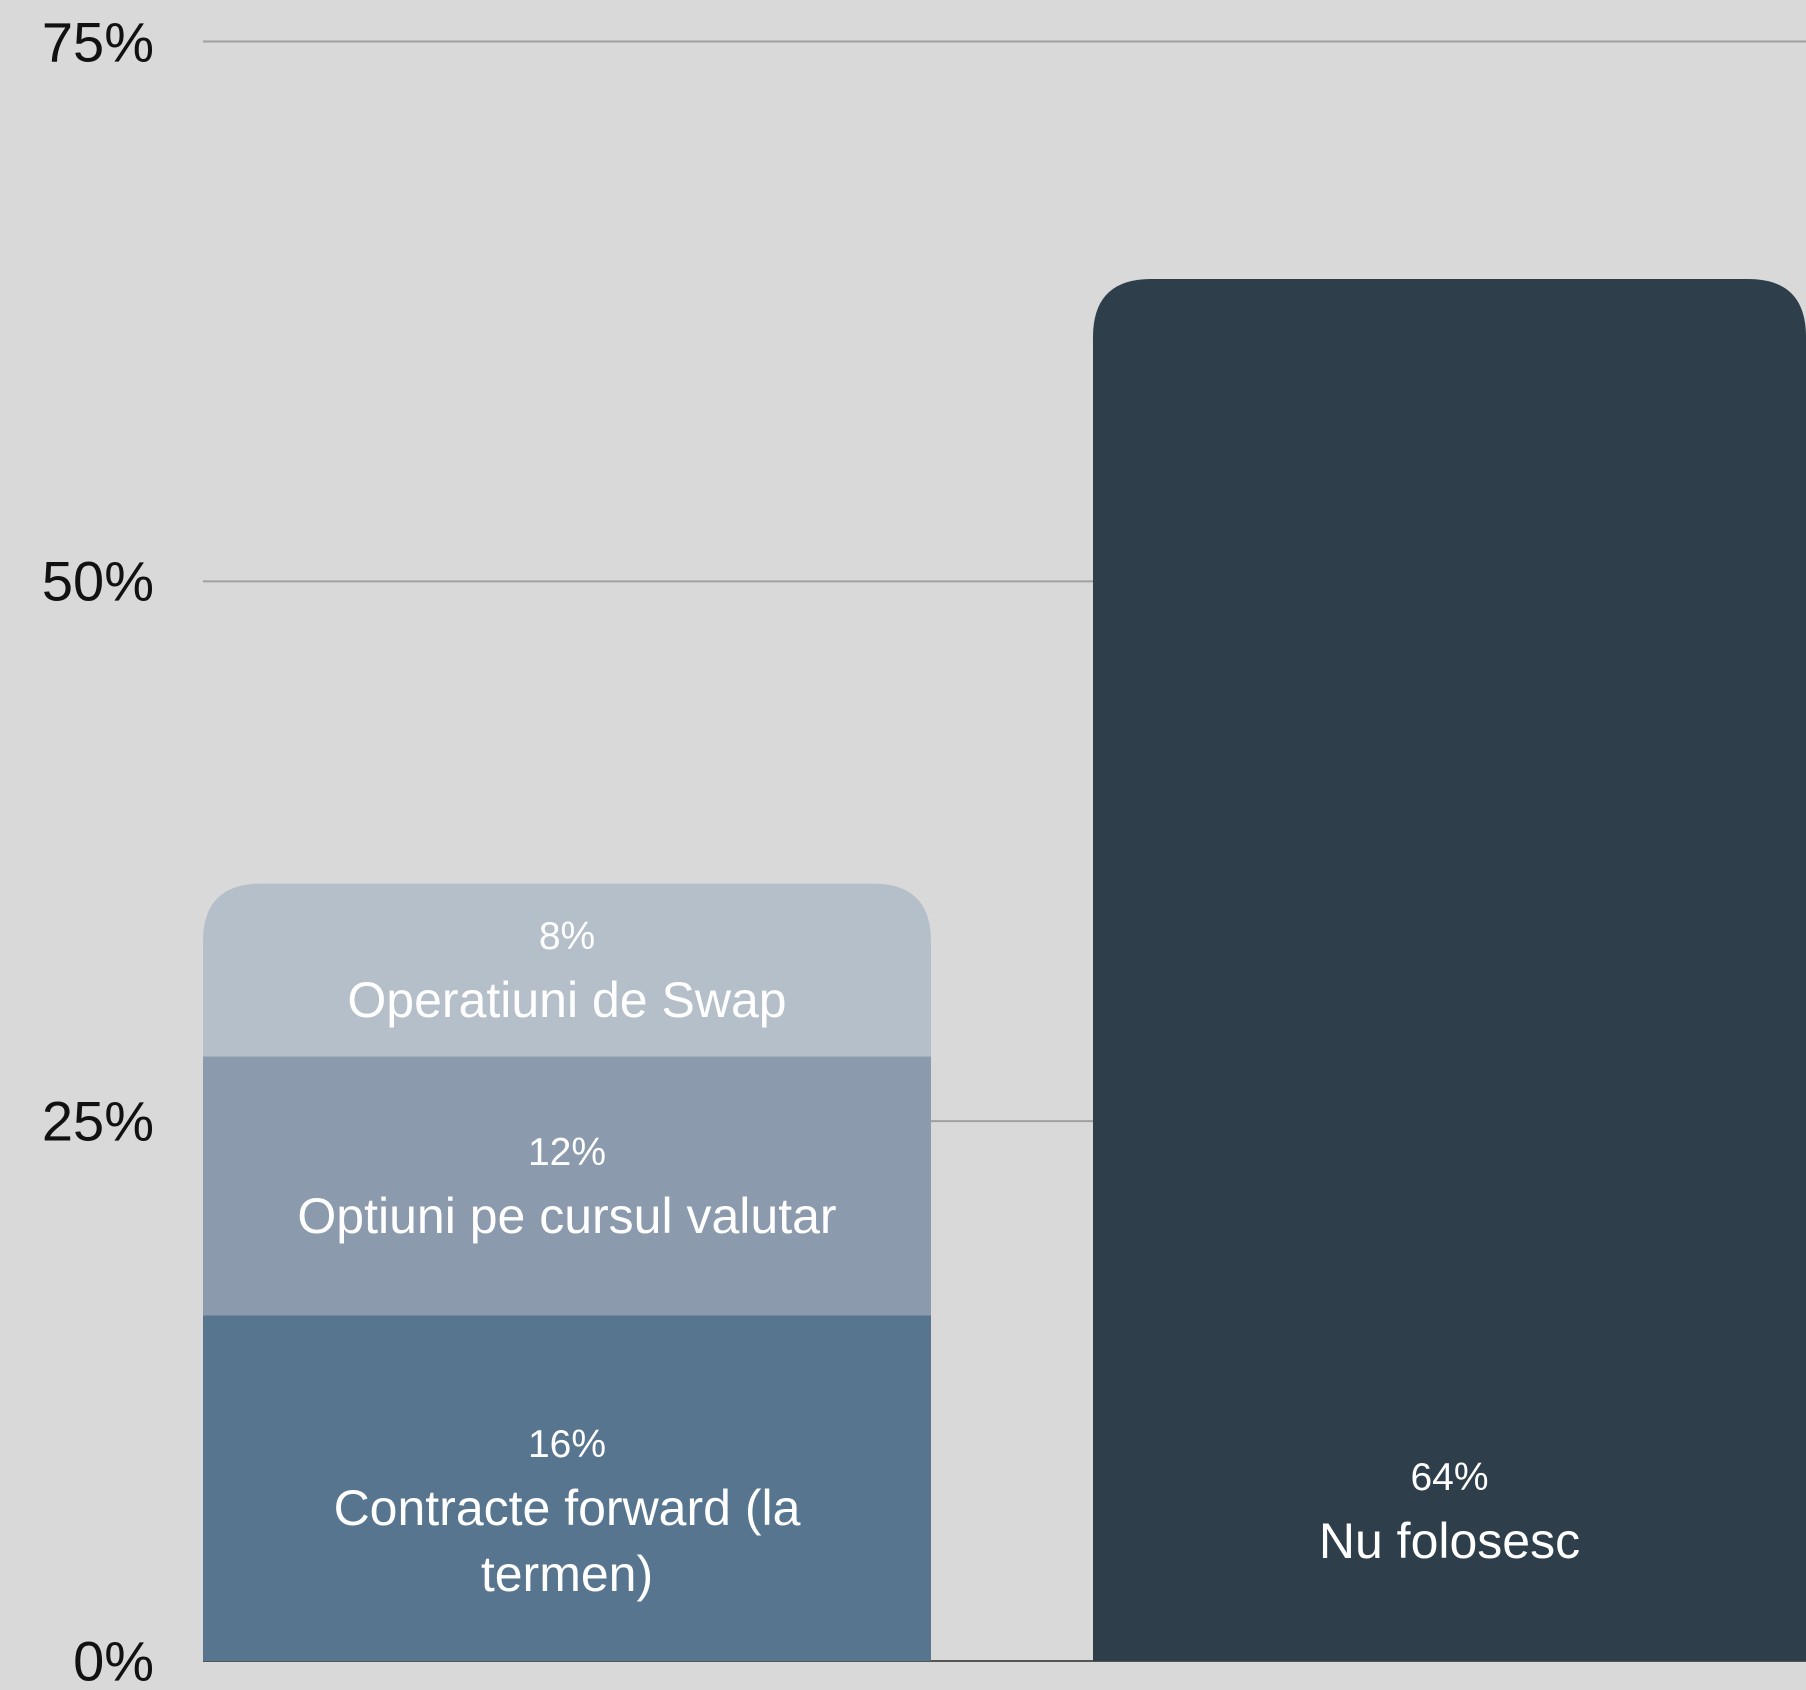  Describe the element at coordinates (1450, 1511) in the screenshot. I see `segment-label: 64% Nu folosesc` at that location.